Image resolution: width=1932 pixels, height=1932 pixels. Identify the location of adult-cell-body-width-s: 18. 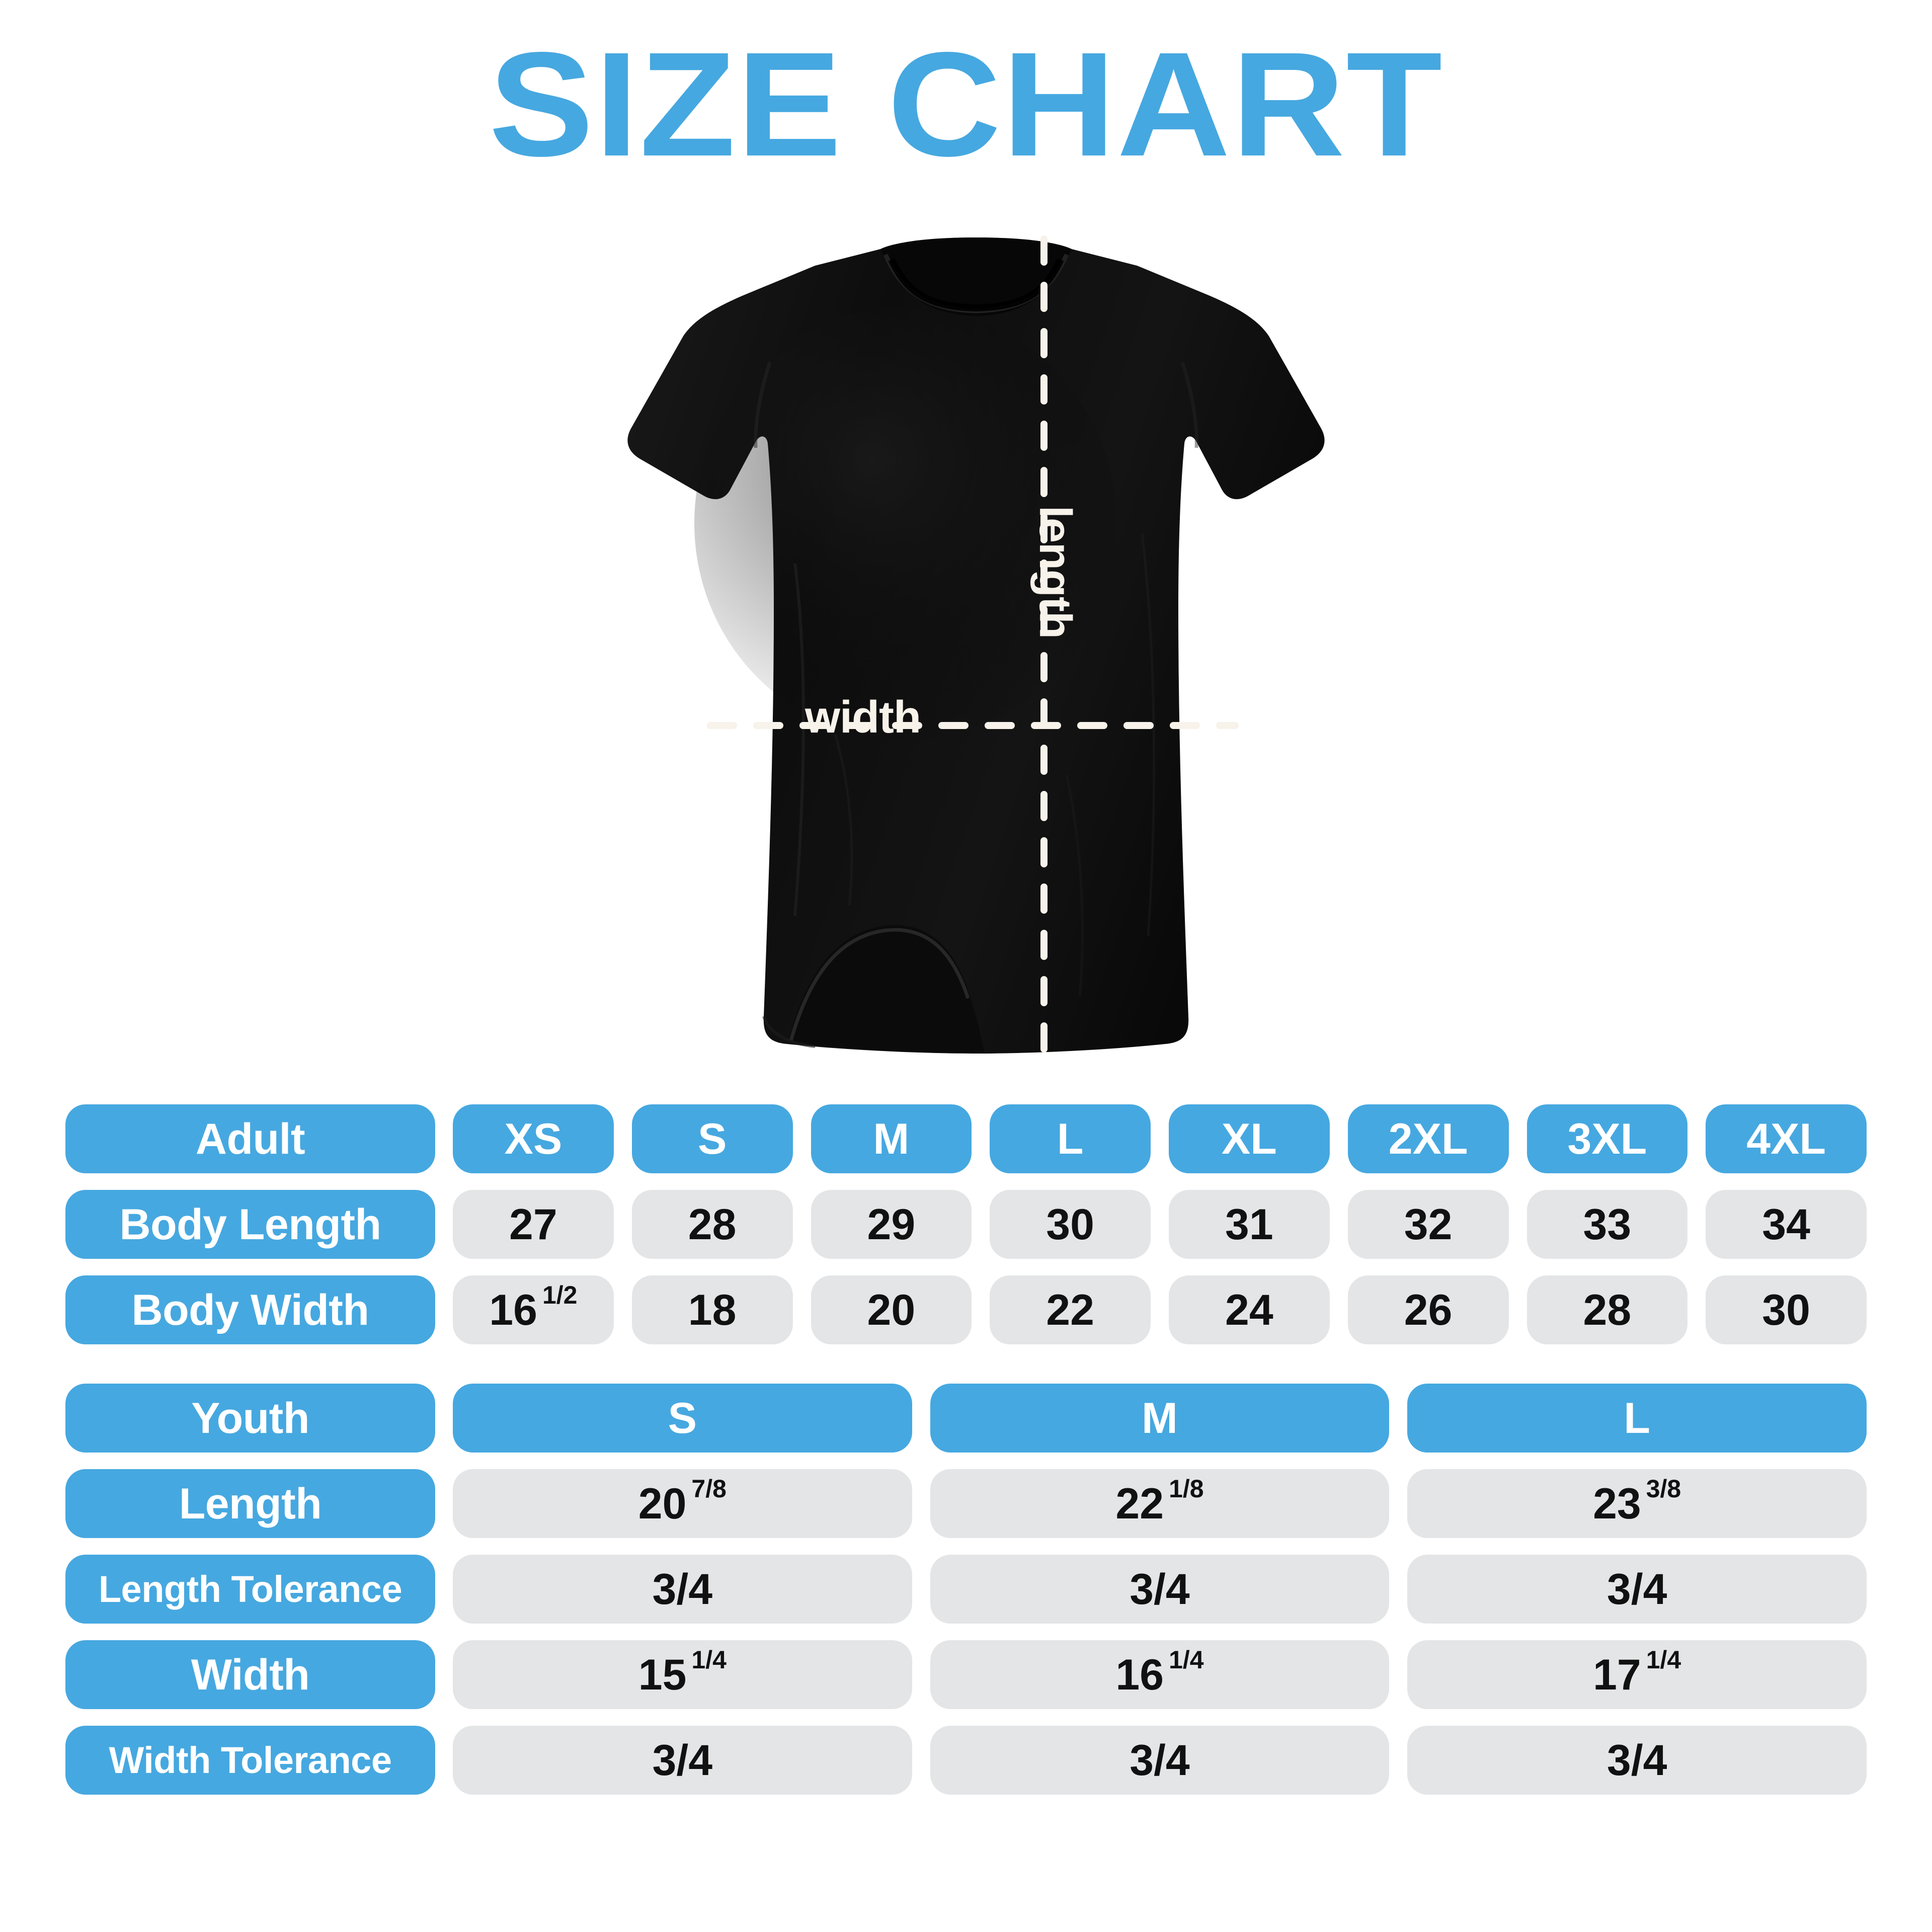
(712, 1310).